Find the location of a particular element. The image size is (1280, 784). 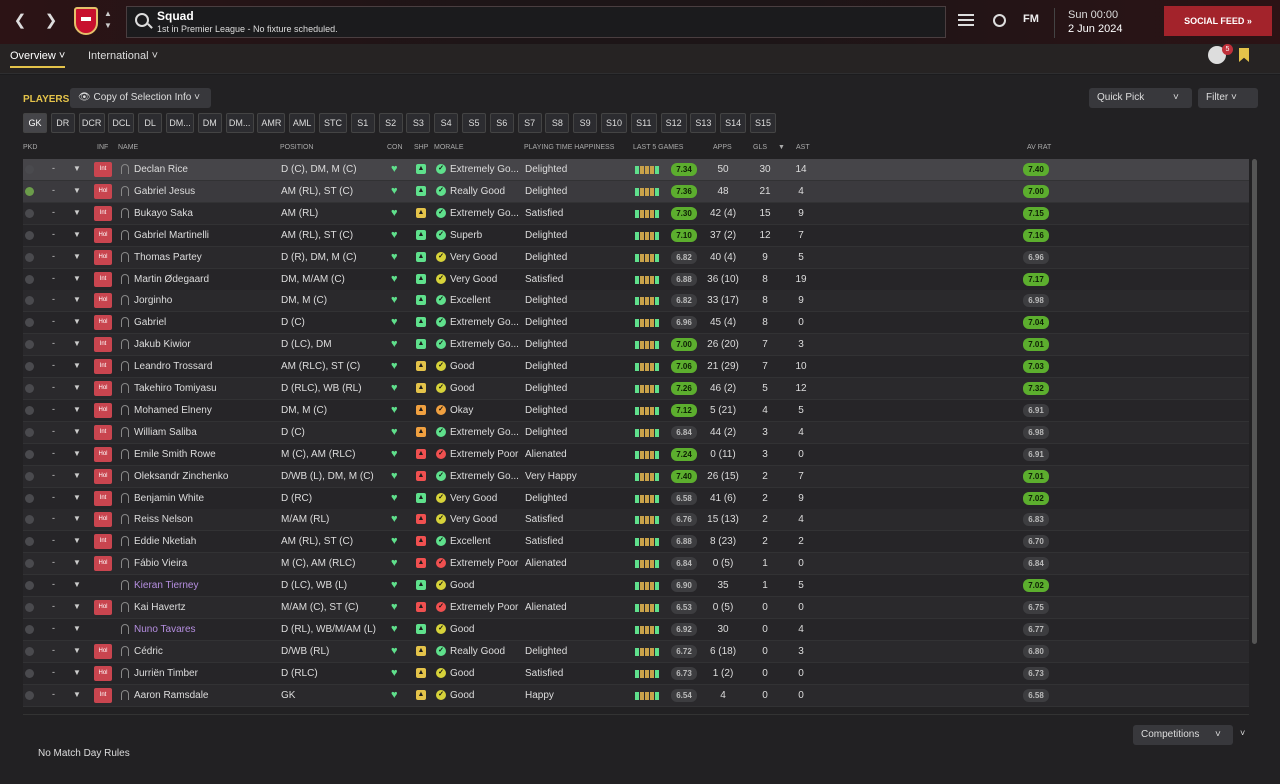

player-name: Declan Rice is located at coordinates (161, 169).